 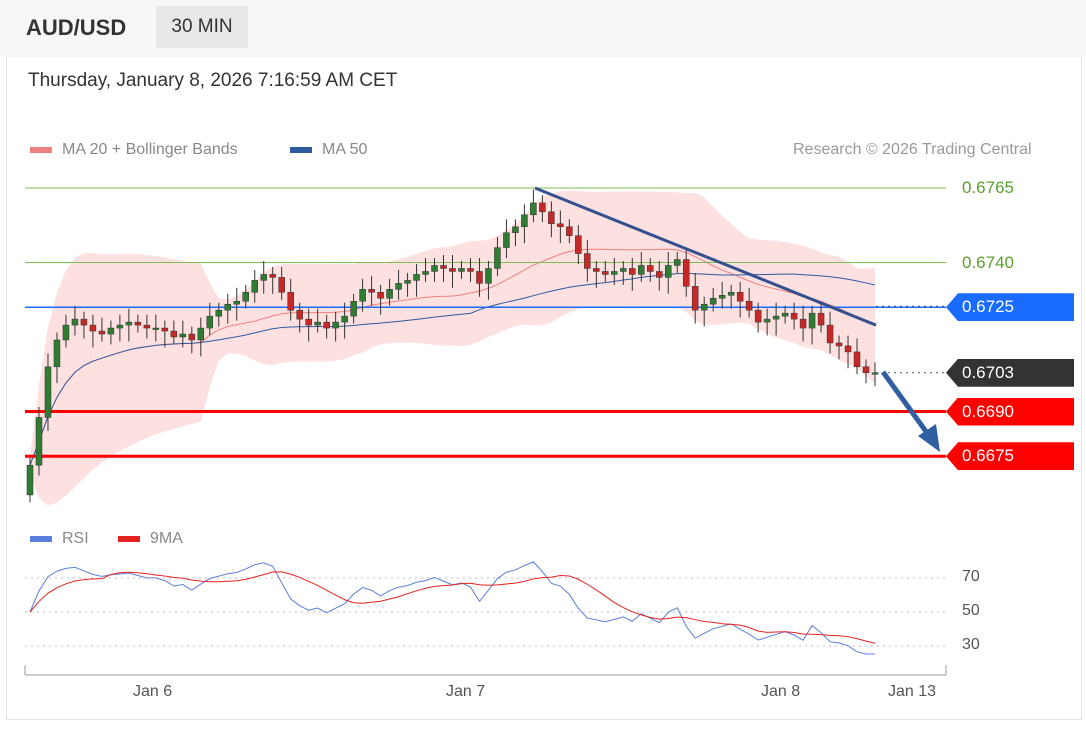 What do you see at coordinates (345, 149) in the screenshot?
I see `legend-ma50-label: MA 50` at bounding box center [345, 149].